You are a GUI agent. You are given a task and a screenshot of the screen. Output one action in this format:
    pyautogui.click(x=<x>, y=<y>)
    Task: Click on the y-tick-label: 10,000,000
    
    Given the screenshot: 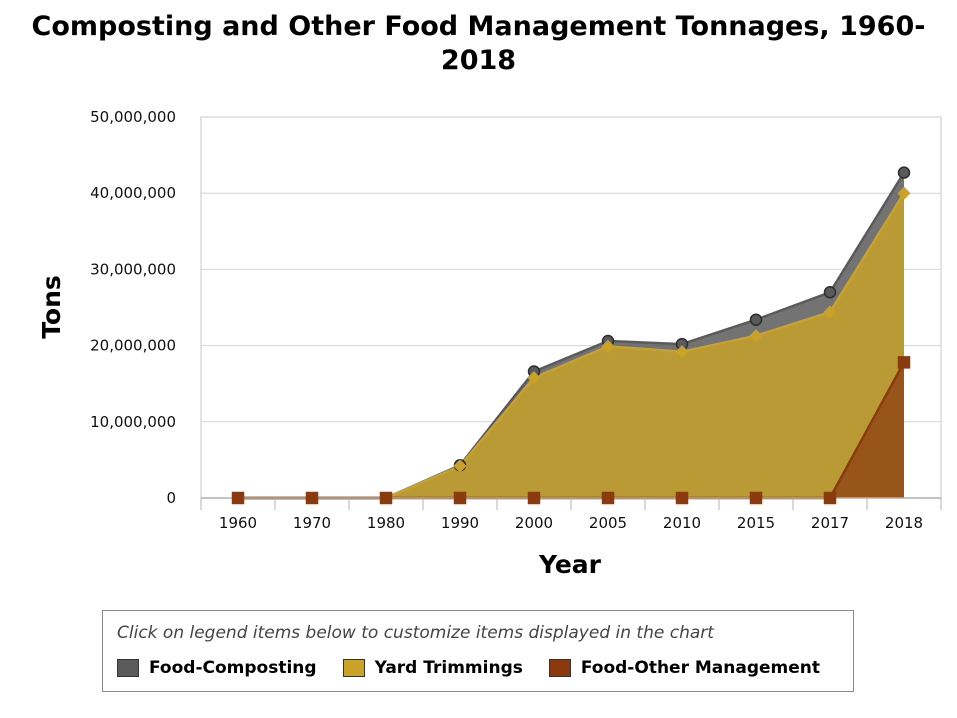 What is the action you would take?
    pyautogui.click(x=133, y=422)
    